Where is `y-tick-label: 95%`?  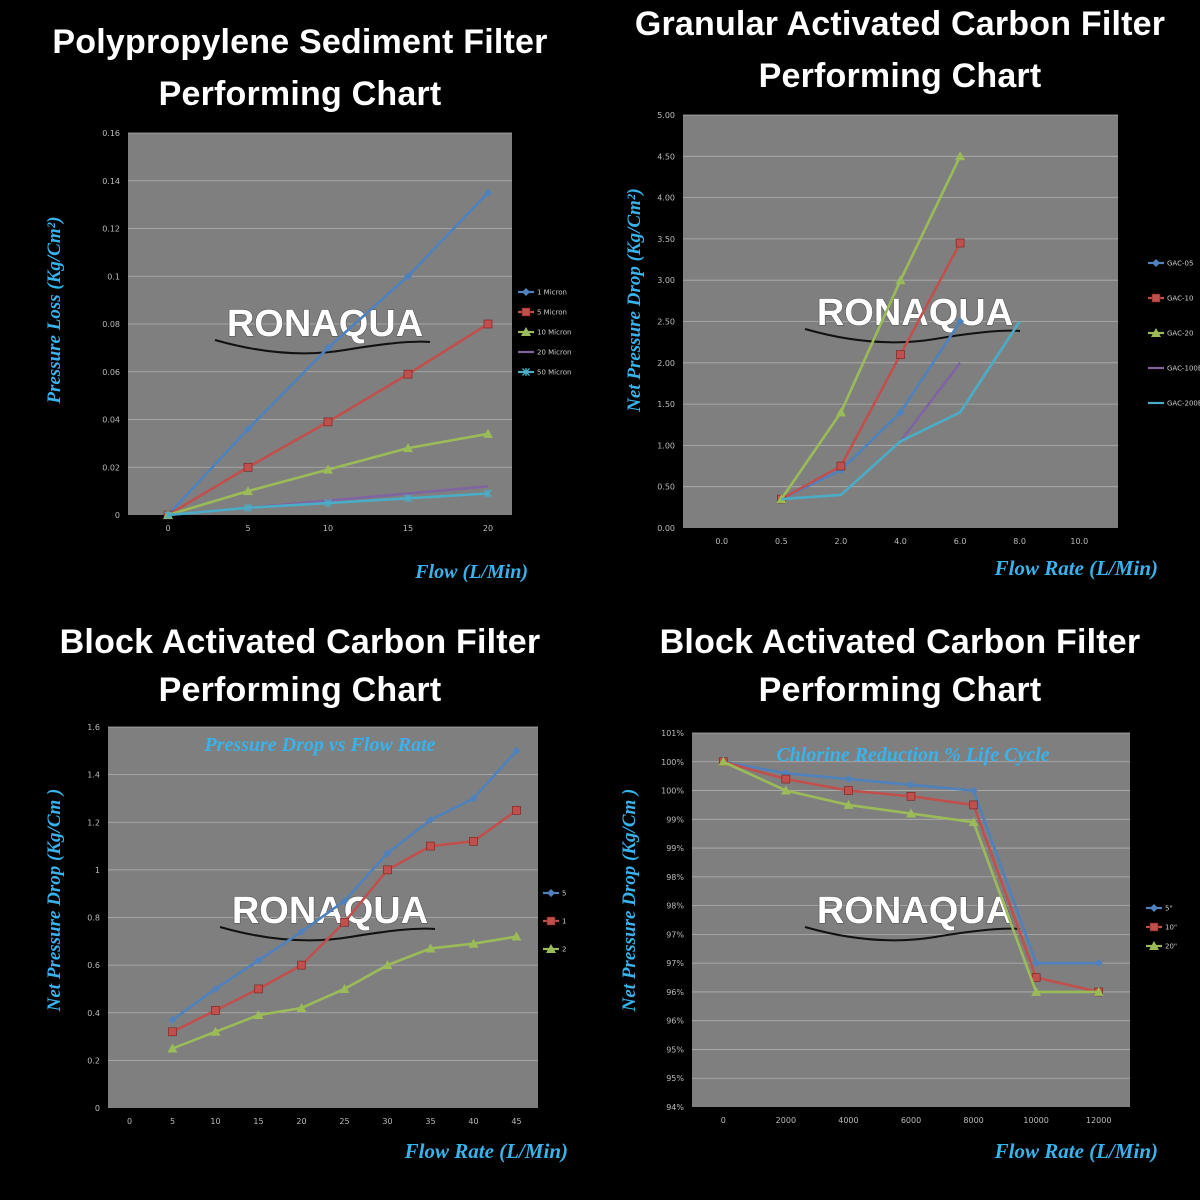
y-tick-label: 95% is located at coordinates (675, 1049).